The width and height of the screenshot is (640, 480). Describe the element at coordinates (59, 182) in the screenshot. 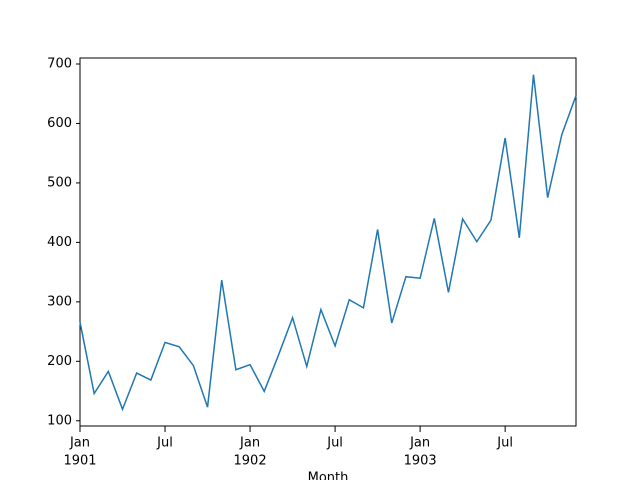

I see `y-tick-label: 500` at that location.